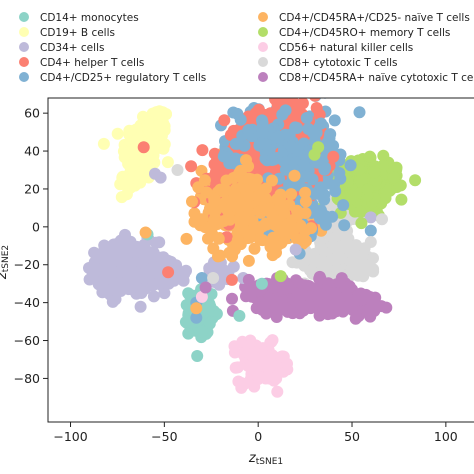 Image resolution: width=474 pixels, height=474 pixels. What do you see at coordinates (265, 459) in the screenshot?
I see `x-axis-label: ztSNE1` at bounding box center [265, 459].